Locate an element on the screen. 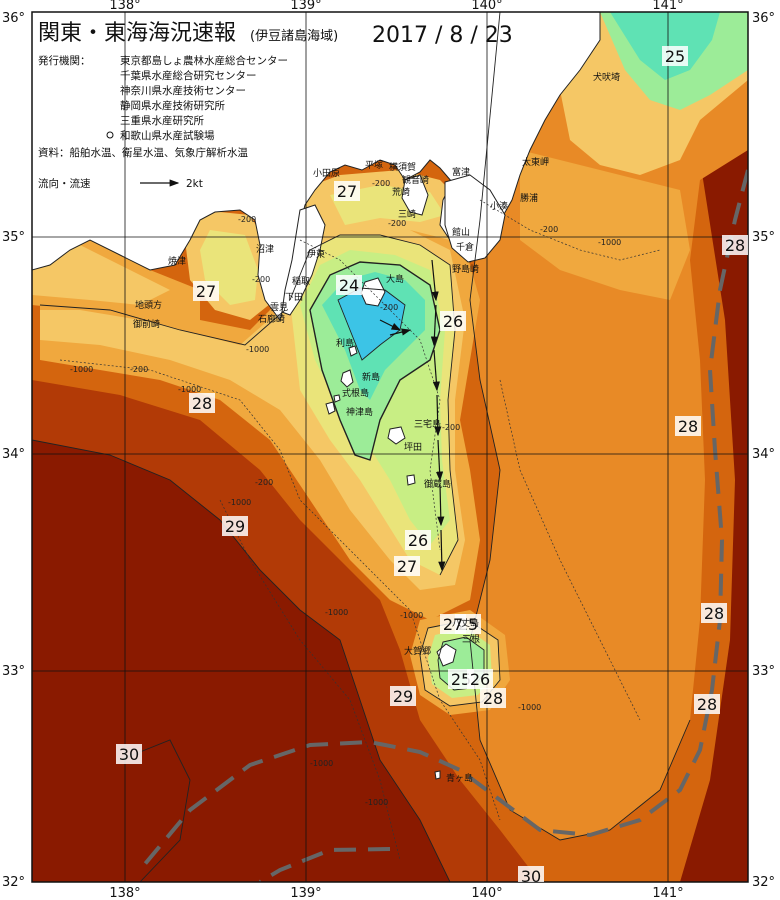 Image resolution: width=780 pixels, height=900 pixels. place-label: 平塚 is located at coordinates (374, 165).